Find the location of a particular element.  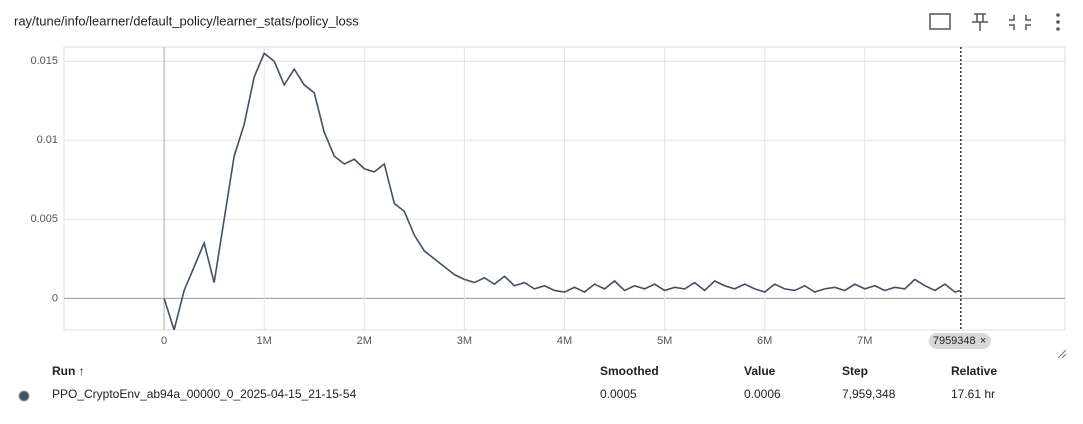

cursor-label: 7959348 is located at coordinates (954, 341).